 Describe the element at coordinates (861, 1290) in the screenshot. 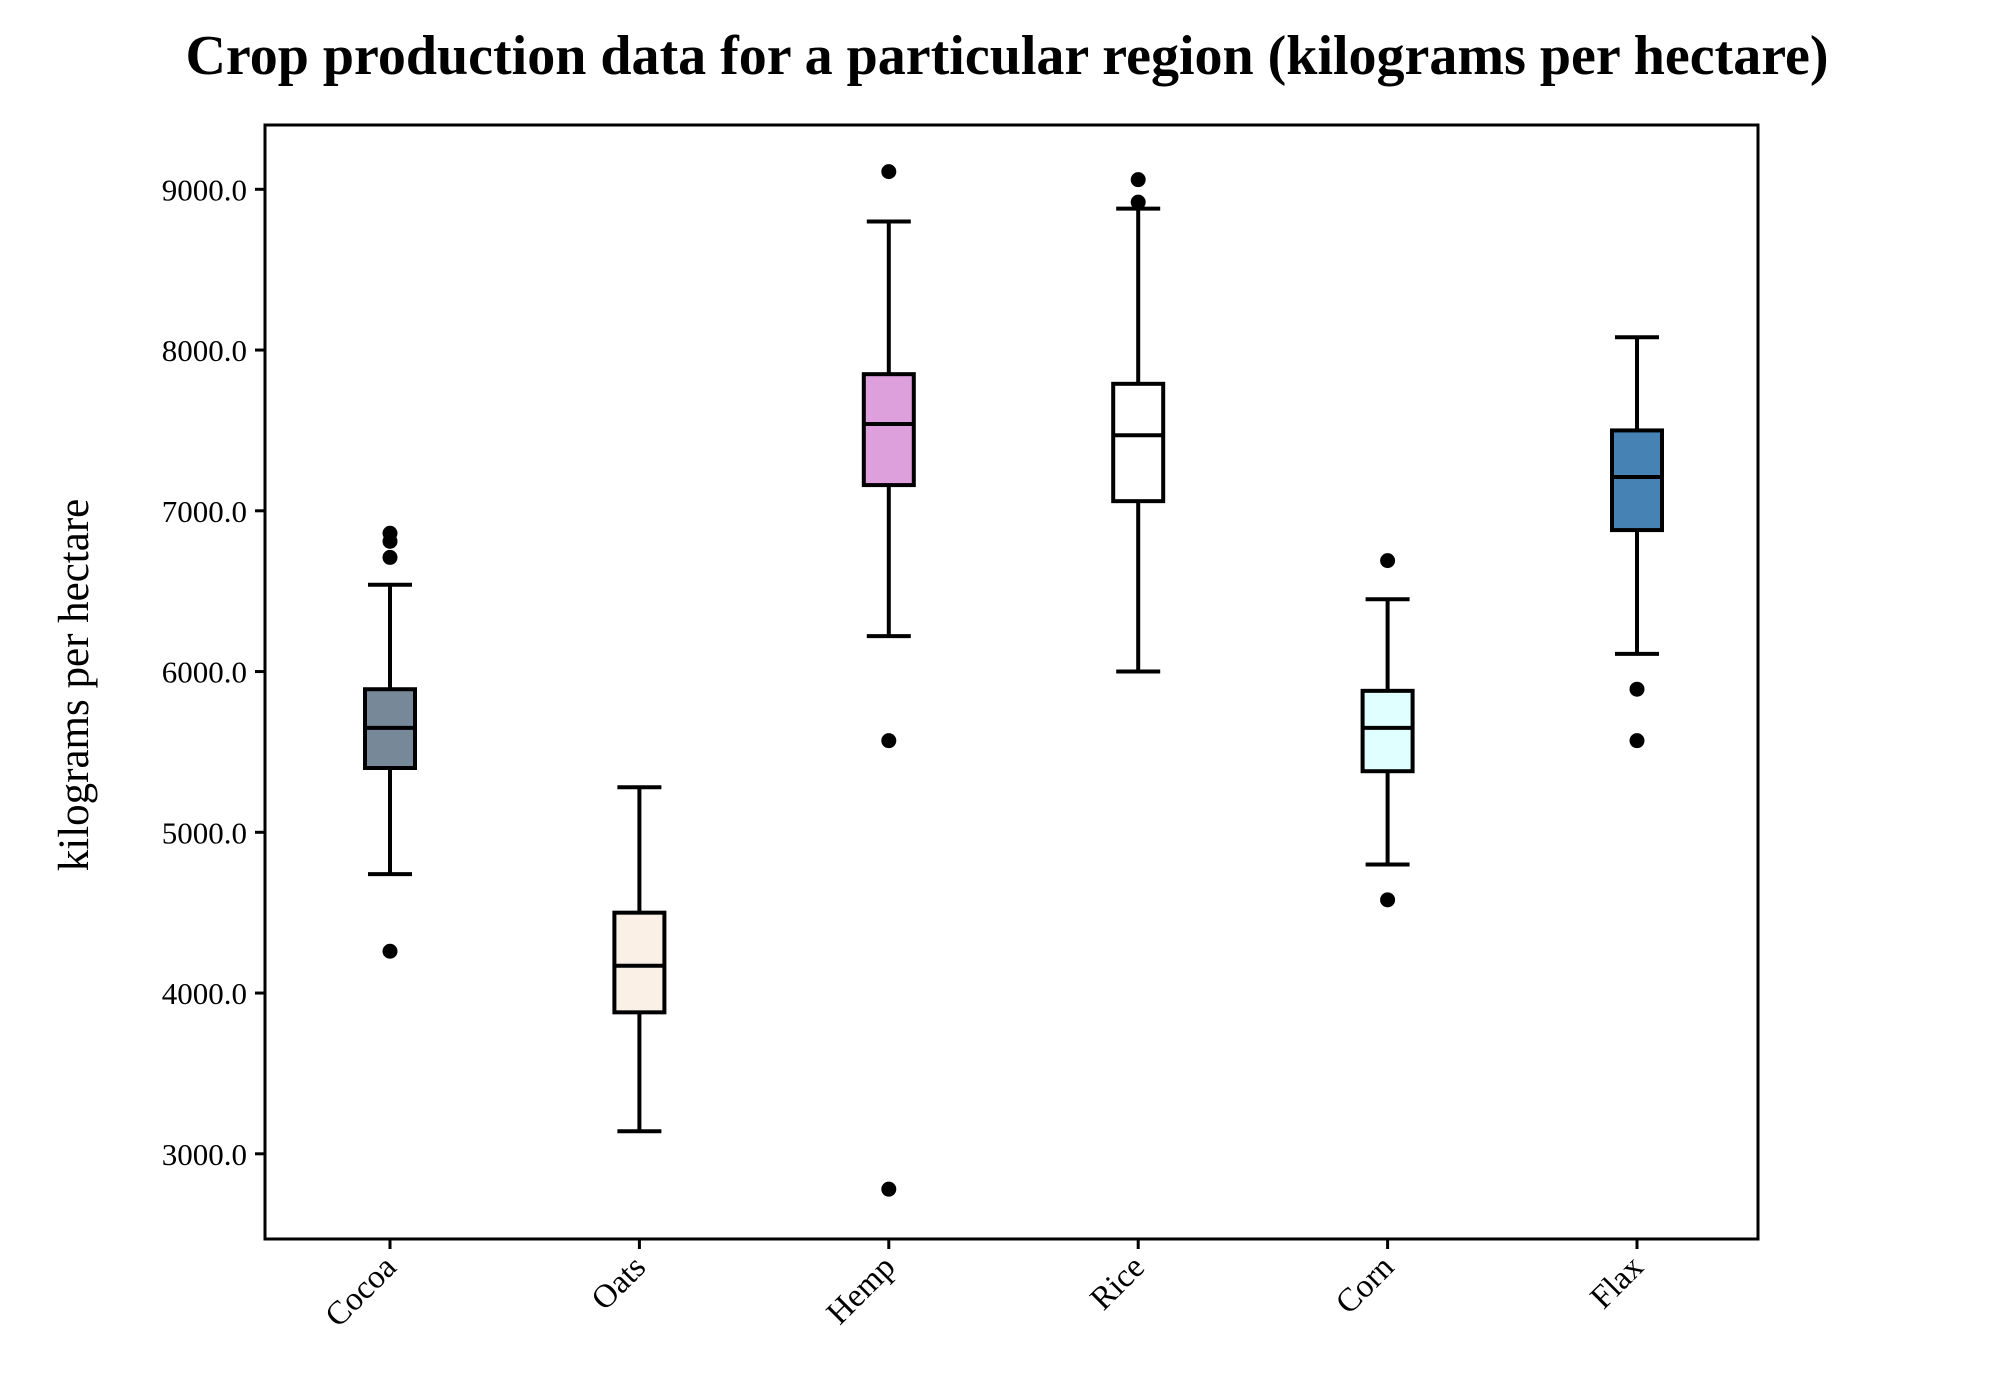

I see `x-tick-label: Hemp` at that location.